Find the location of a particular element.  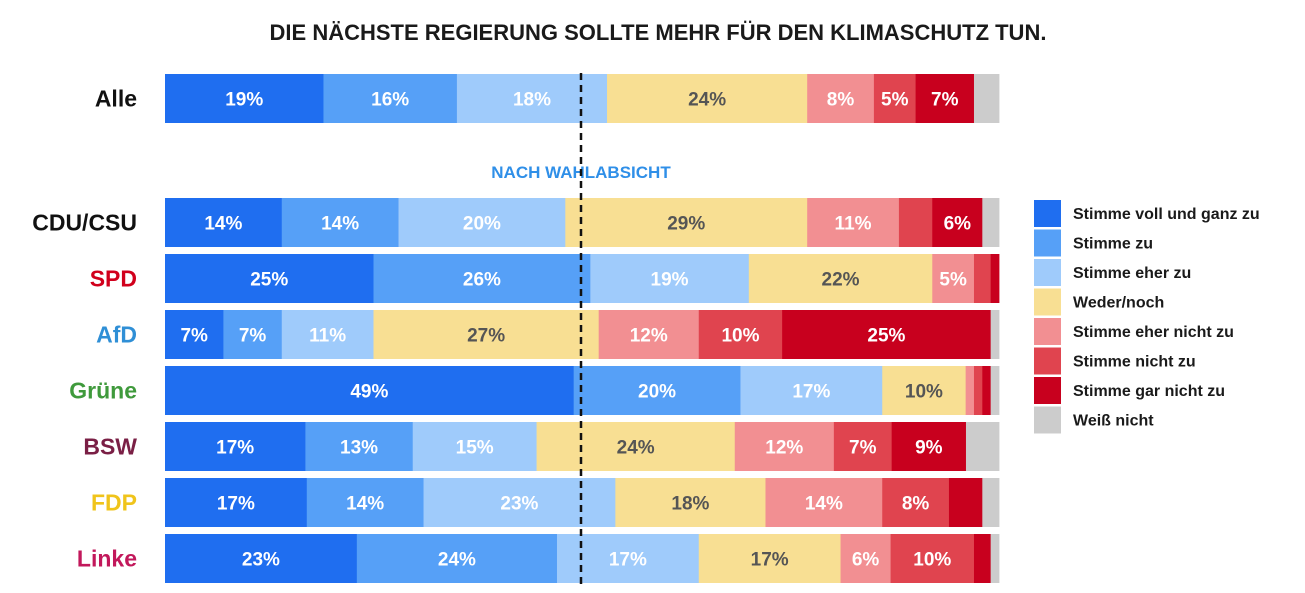

data-label: 18% is located at coordinates (690, 504).